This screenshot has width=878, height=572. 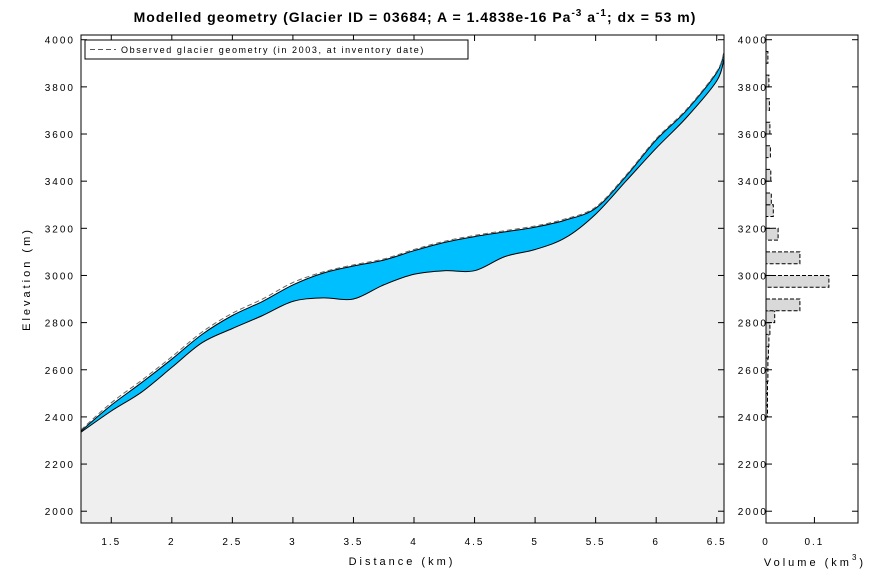 What do you see at coordinates (60, 229) in the screenshot?
I see `y-tick-label: 3200` at bounding box center [60, 229].